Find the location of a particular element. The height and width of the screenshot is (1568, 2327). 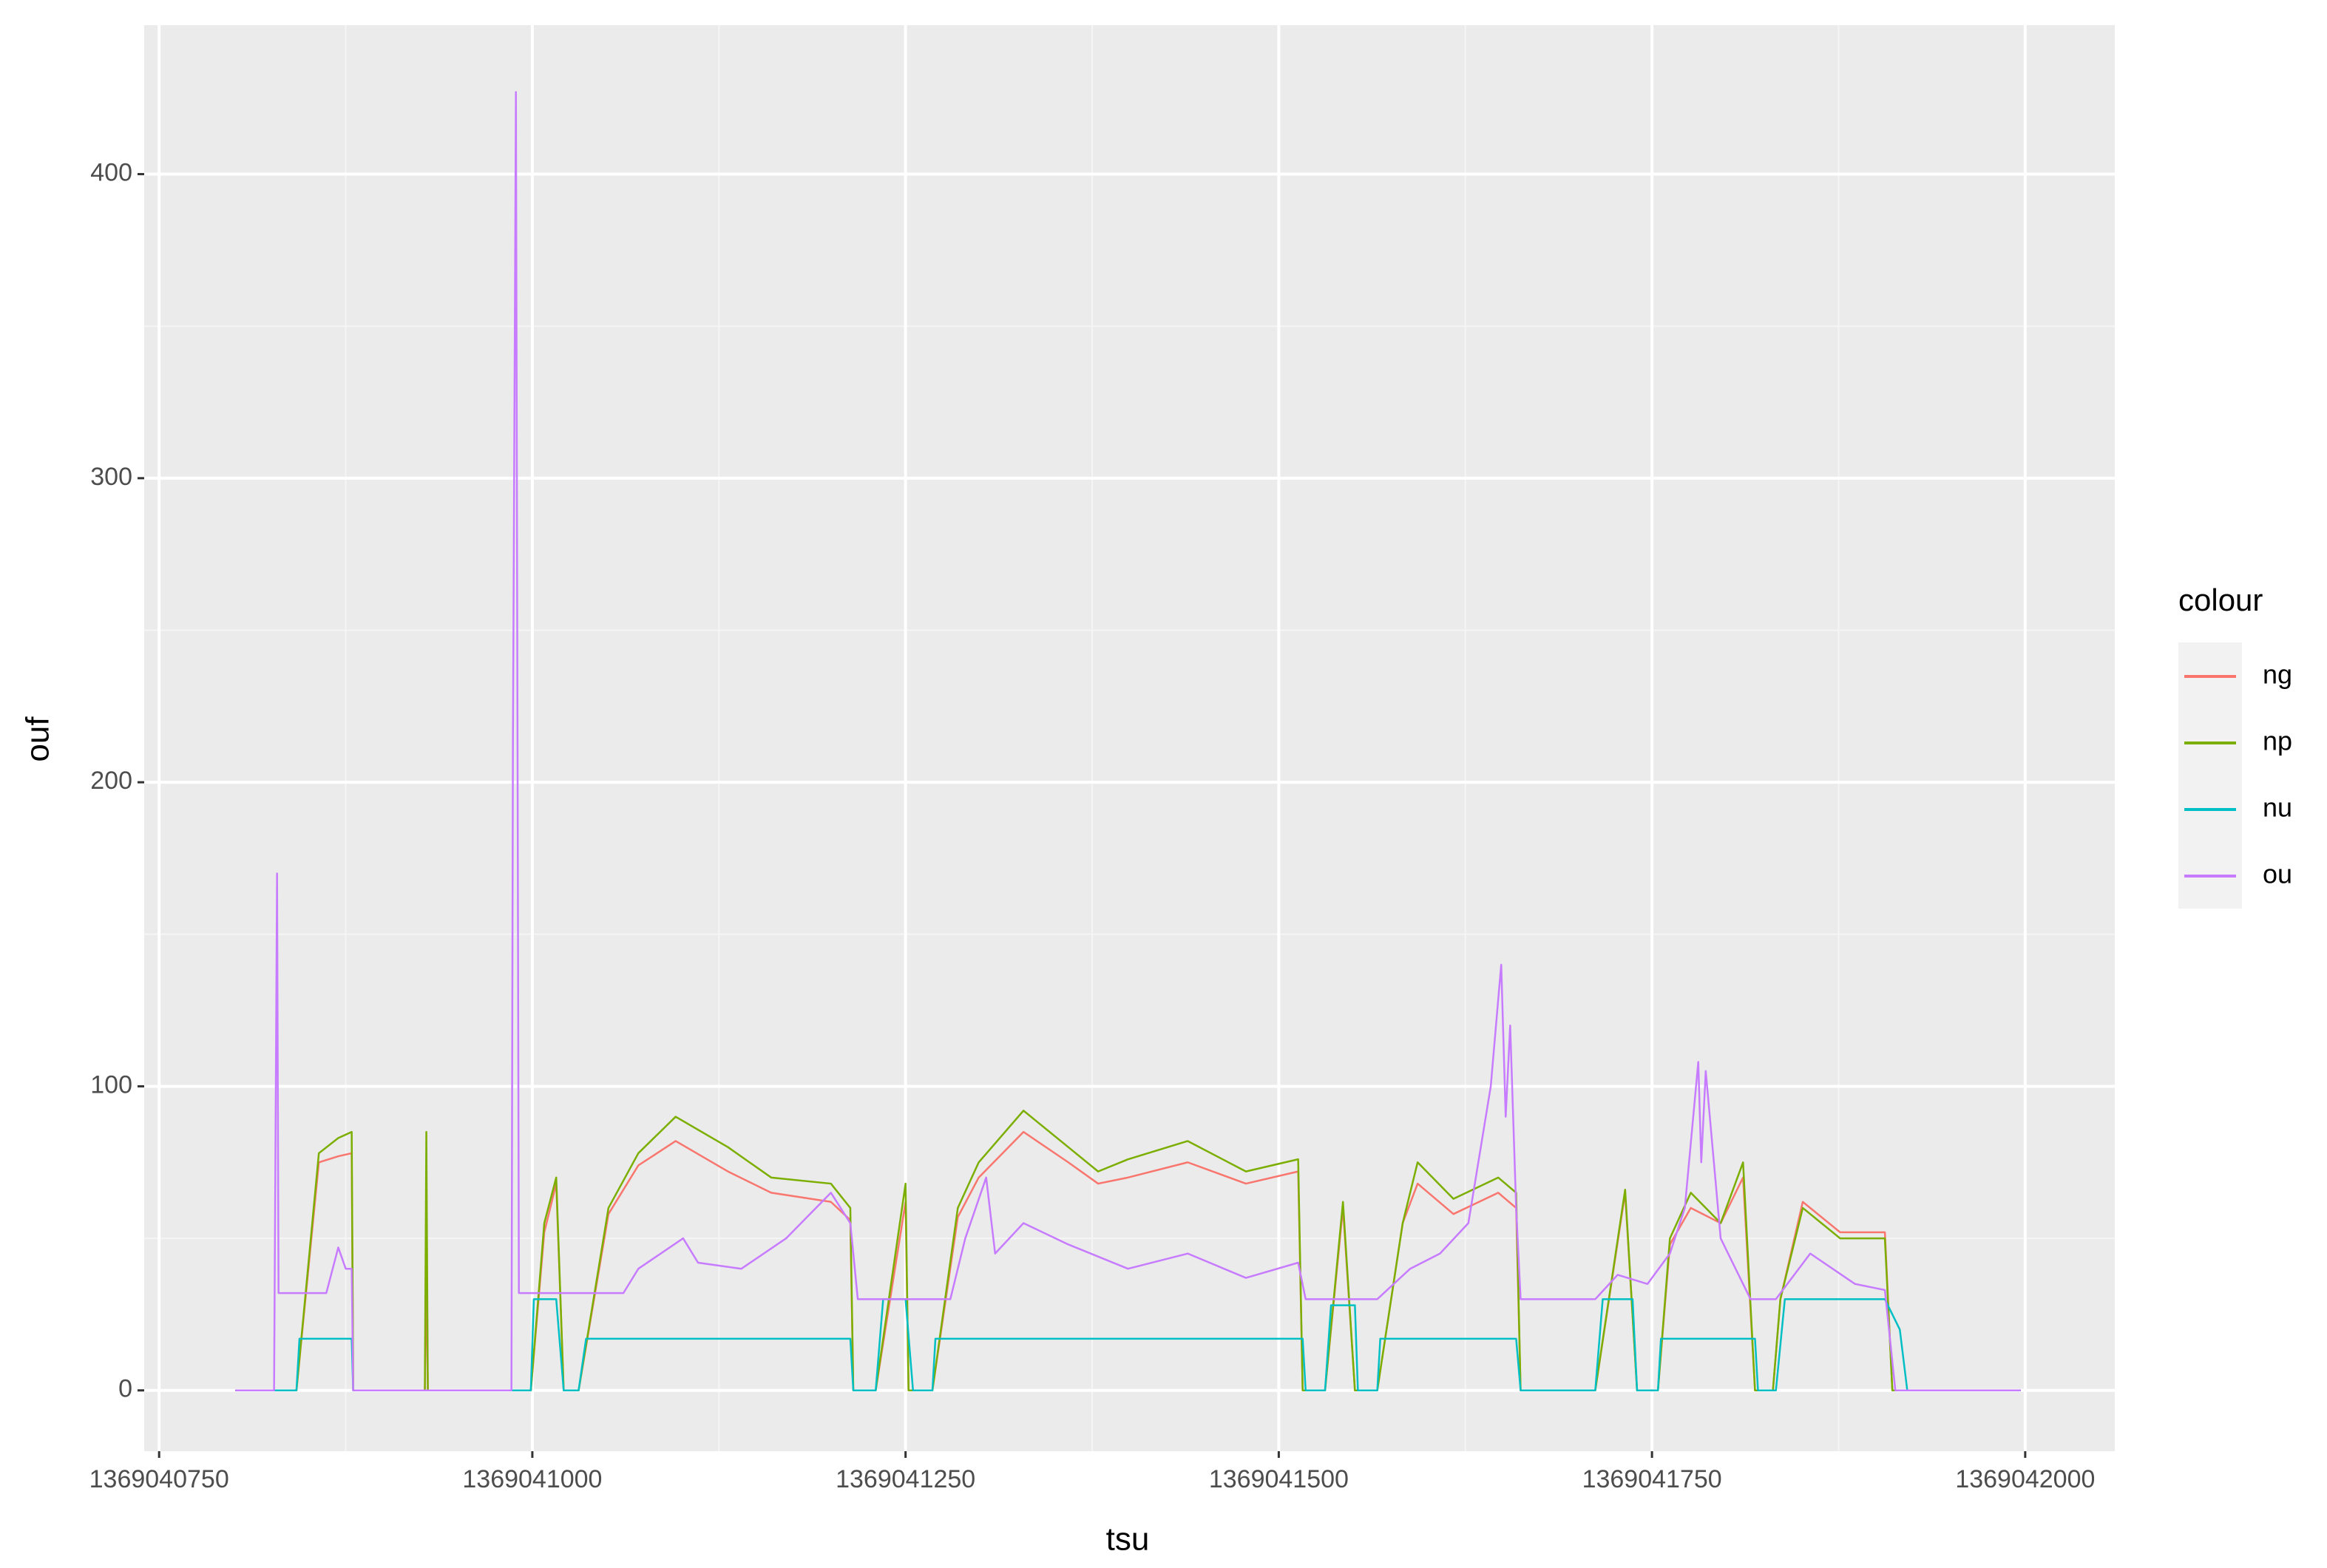

x-axis-title: tsu is located at coordinates (1128, 1539).